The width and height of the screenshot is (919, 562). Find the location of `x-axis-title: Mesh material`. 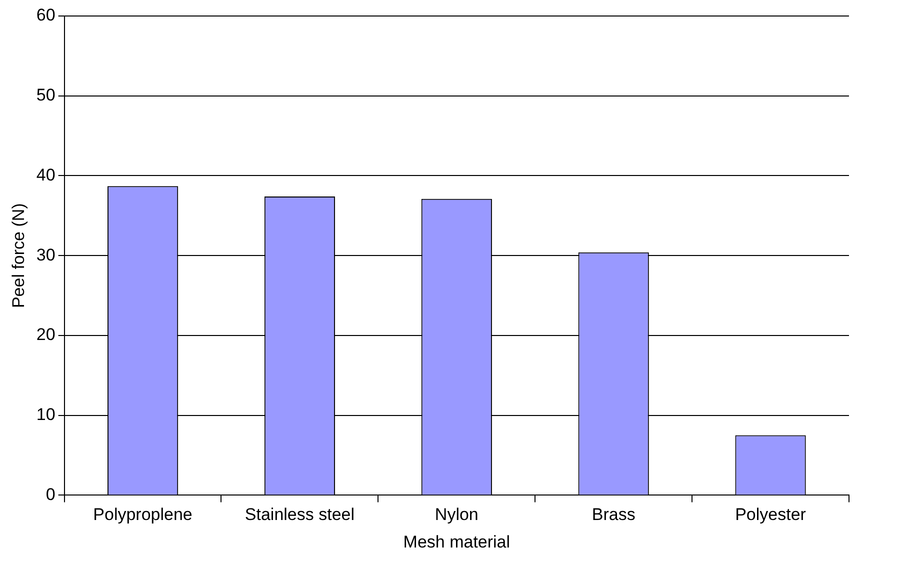

x-axis-title: Mesh material is located at coordinates (456, 542).